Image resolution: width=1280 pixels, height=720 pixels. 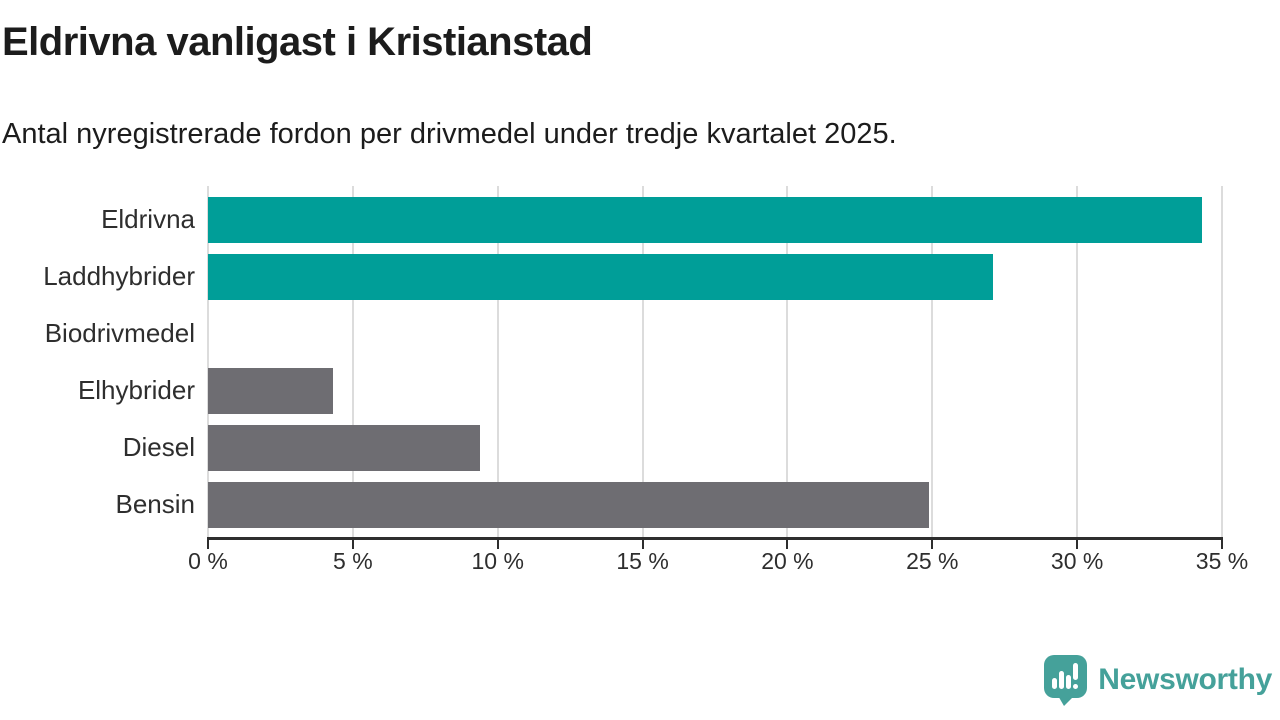 I want to click on x-axis-tick-label: 5 %, so click(x=353, y=561).